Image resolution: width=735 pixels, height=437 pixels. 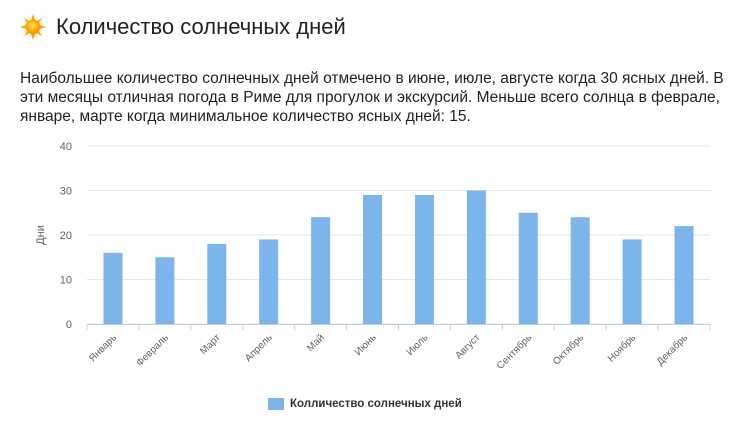 What do you see at coordinates (66, 147) in the screenshot?
I see `y-tick-label: 40` at bounding box center [66, 147].